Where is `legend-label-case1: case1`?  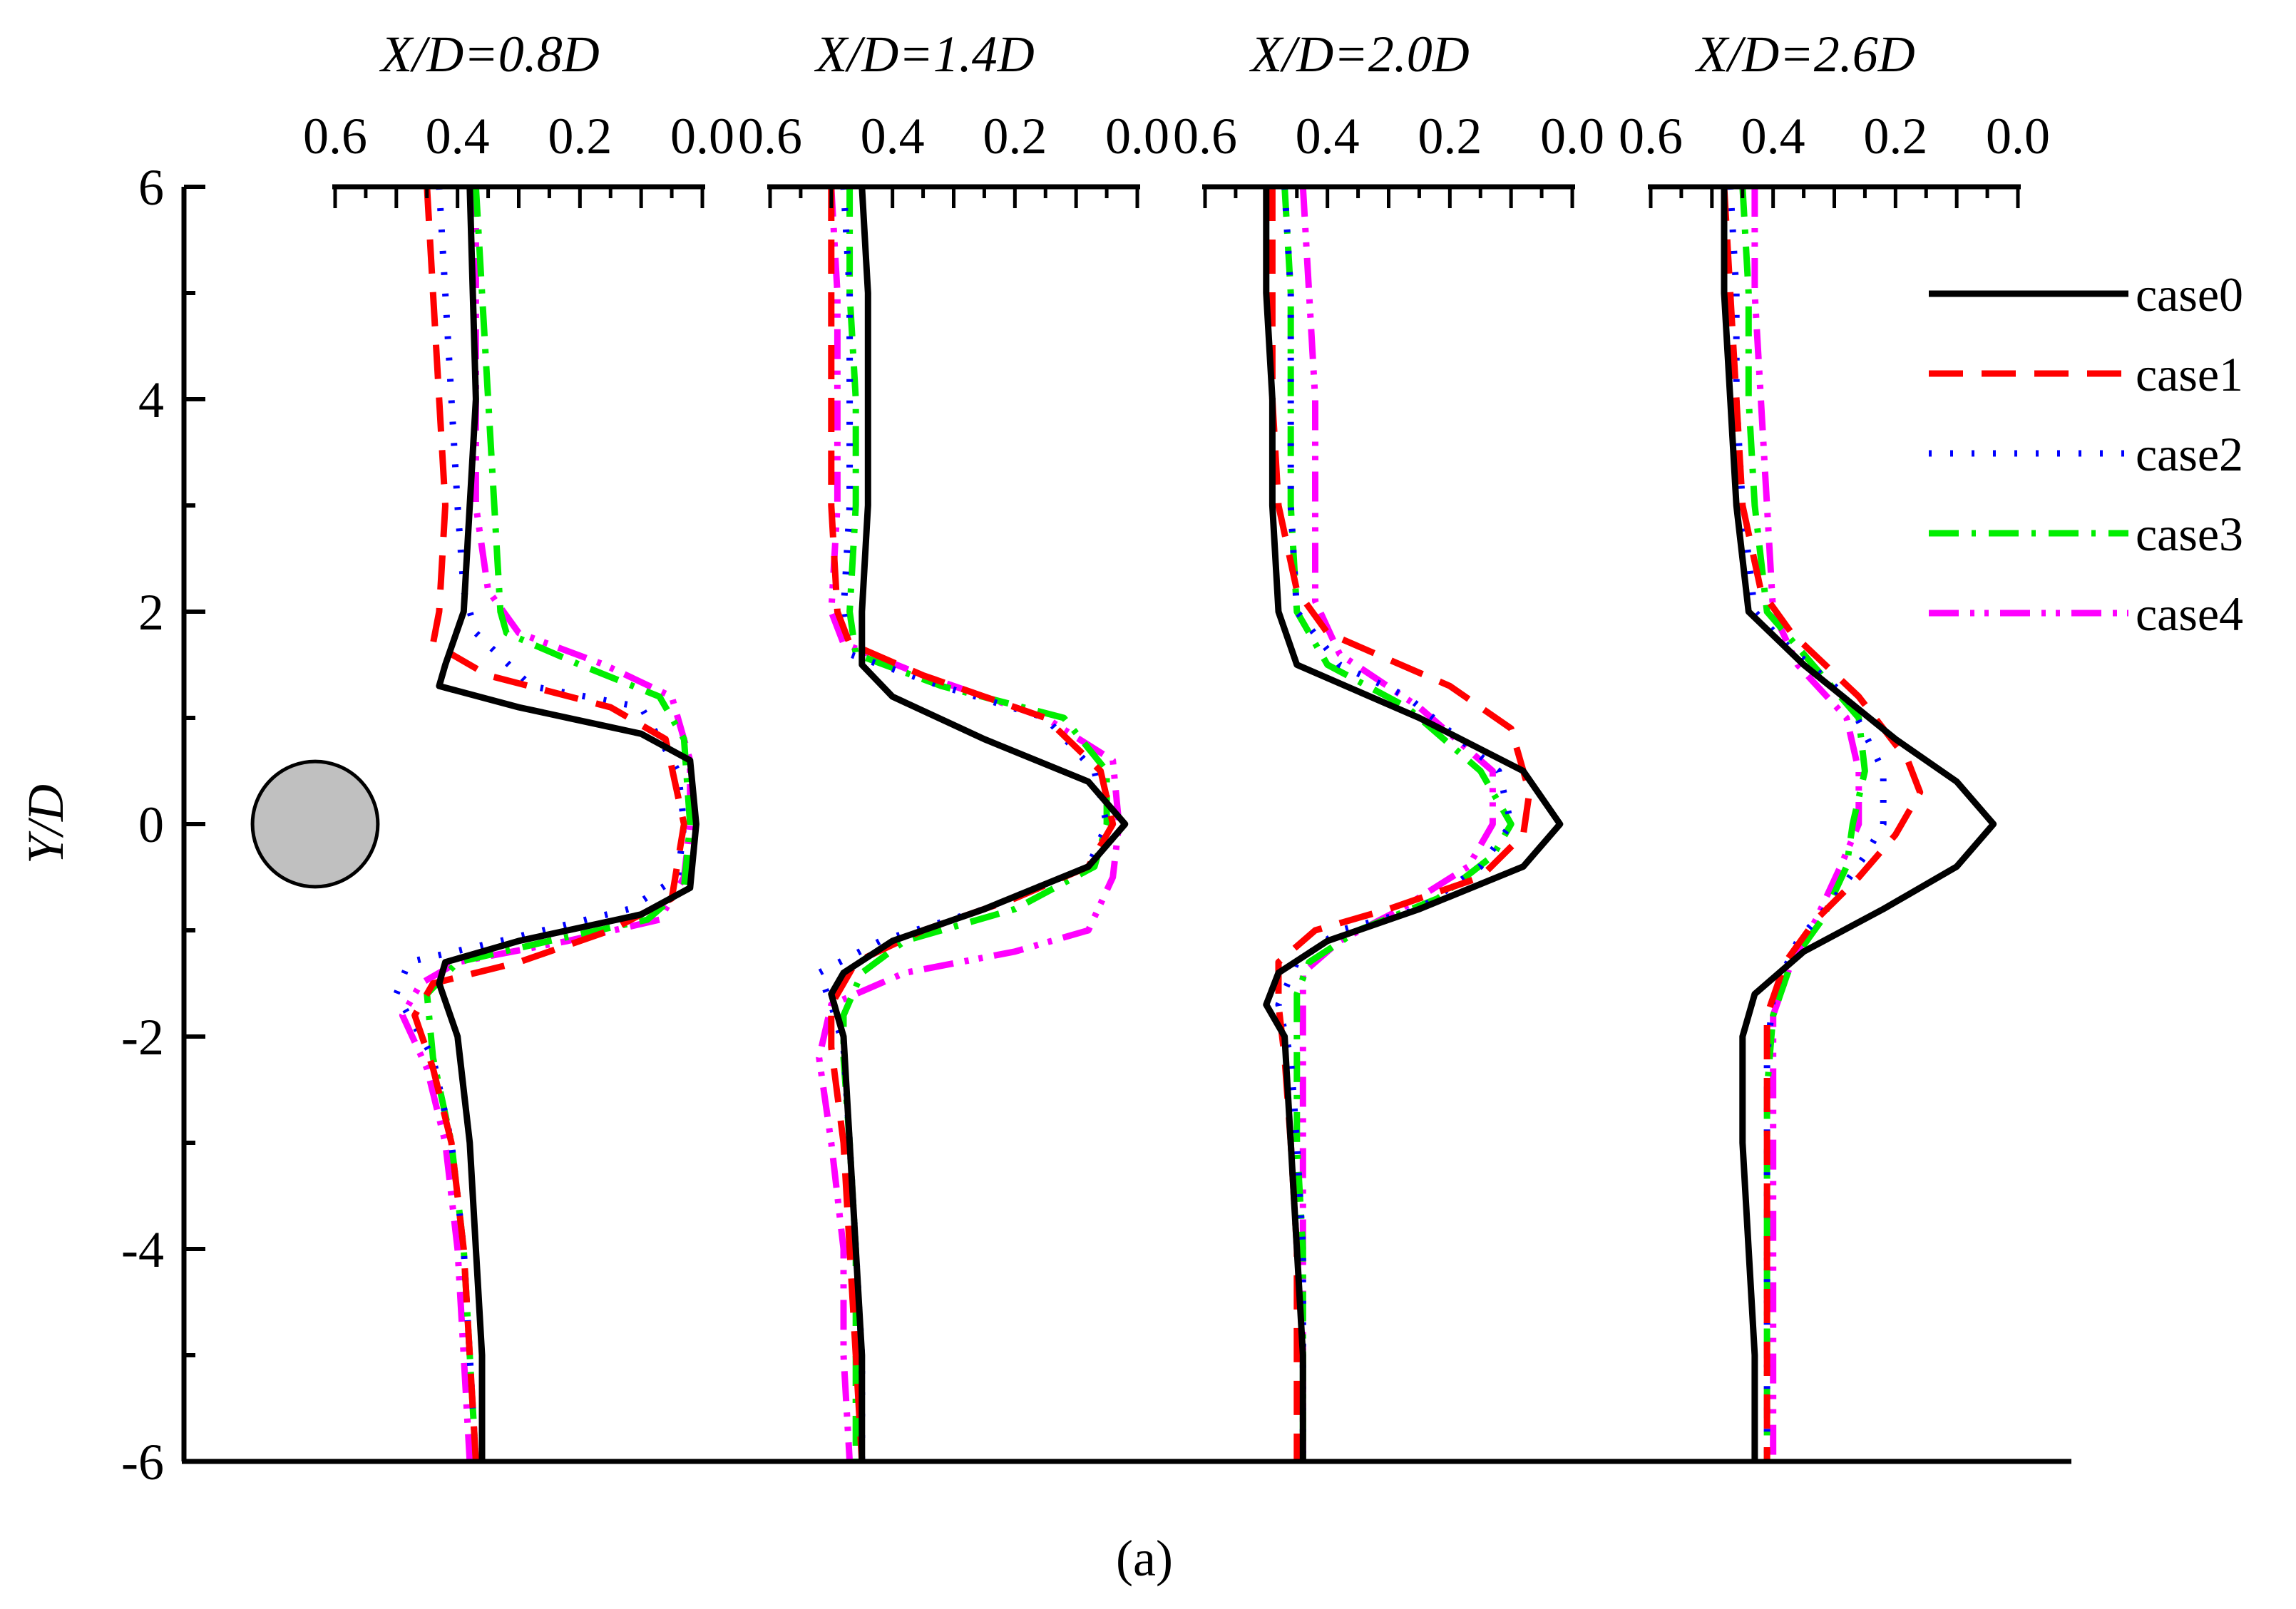 legend-label-case1: case1 is located at coordinates (2189, 374).